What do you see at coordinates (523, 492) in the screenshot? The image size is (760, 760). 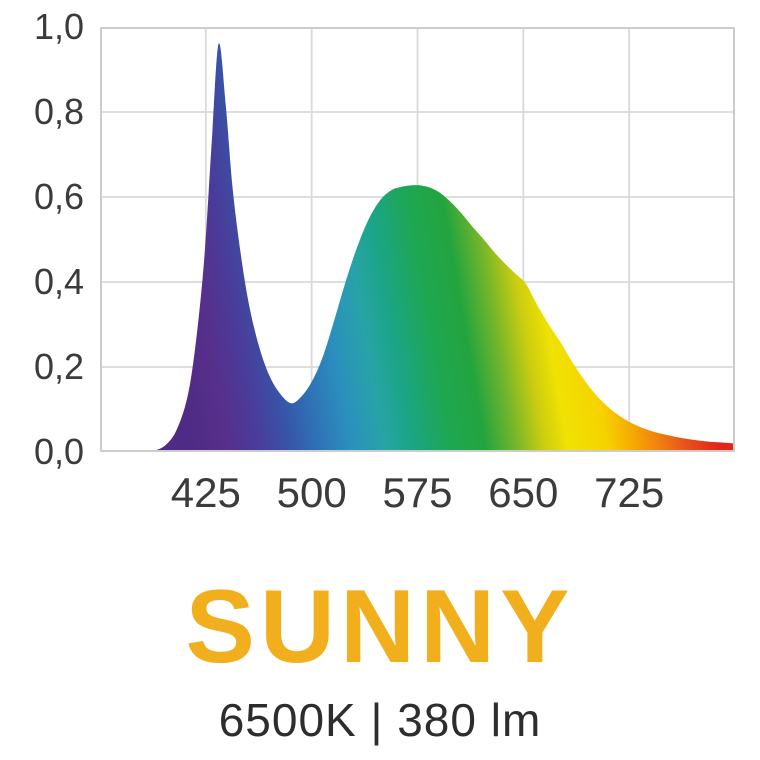 I see `x-tick-label: 650` at bounding box center [523, 492].